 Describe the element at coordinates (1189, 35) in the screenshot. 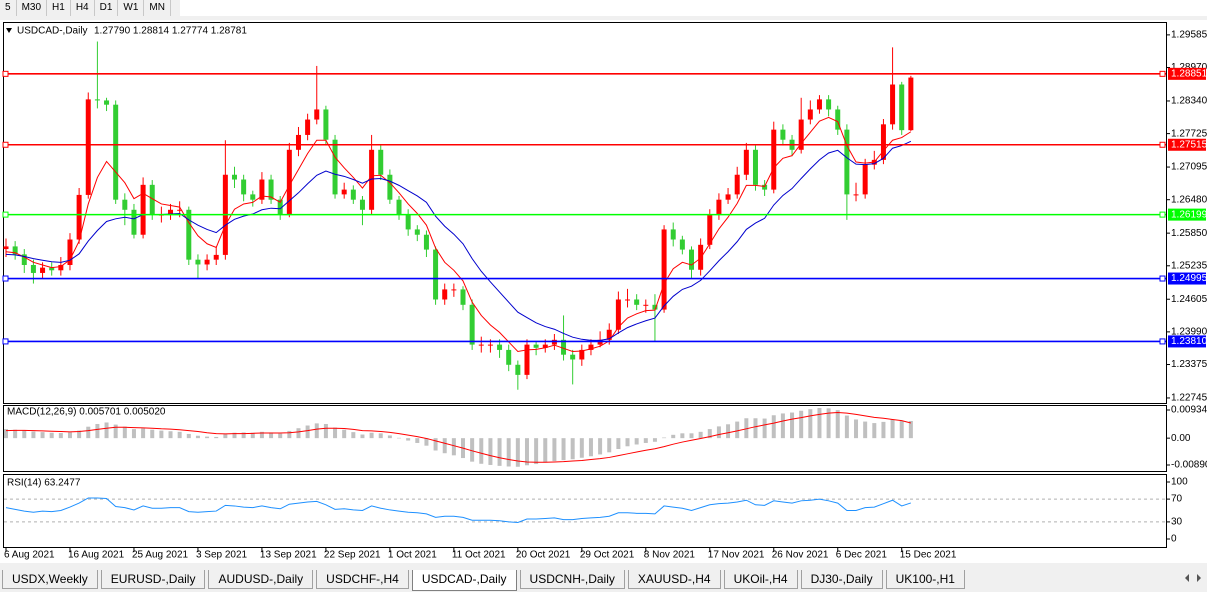

I see `y-tick-label: 1.29585` at that location.